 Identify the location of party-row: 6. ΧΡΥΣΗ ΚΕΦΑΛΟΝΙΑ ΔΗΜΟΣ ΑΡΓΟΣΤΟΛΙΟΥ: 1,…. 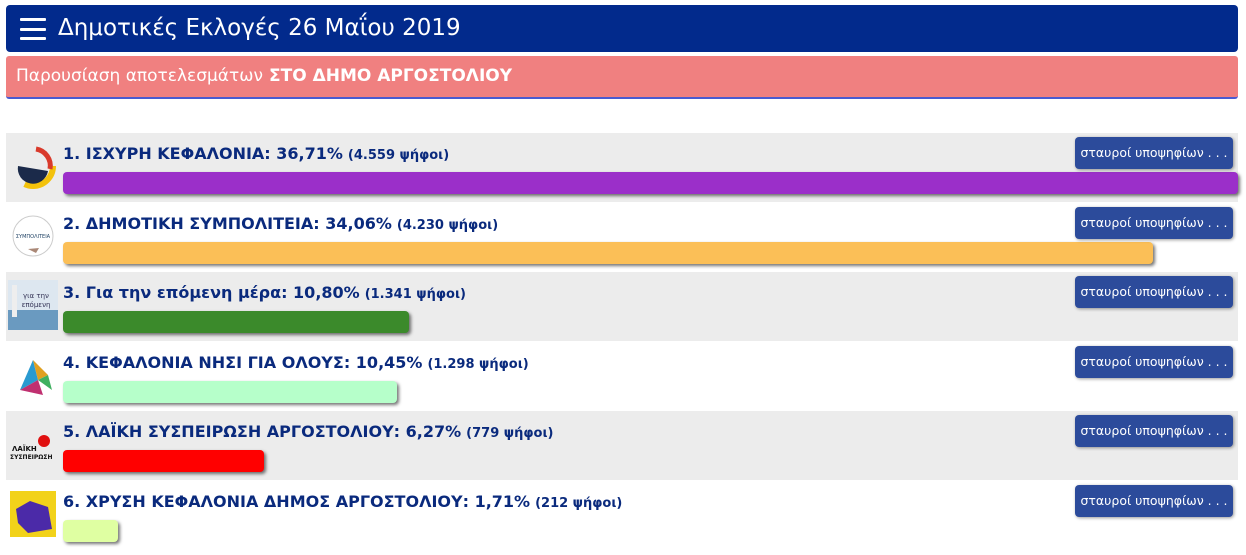
(622, 515).